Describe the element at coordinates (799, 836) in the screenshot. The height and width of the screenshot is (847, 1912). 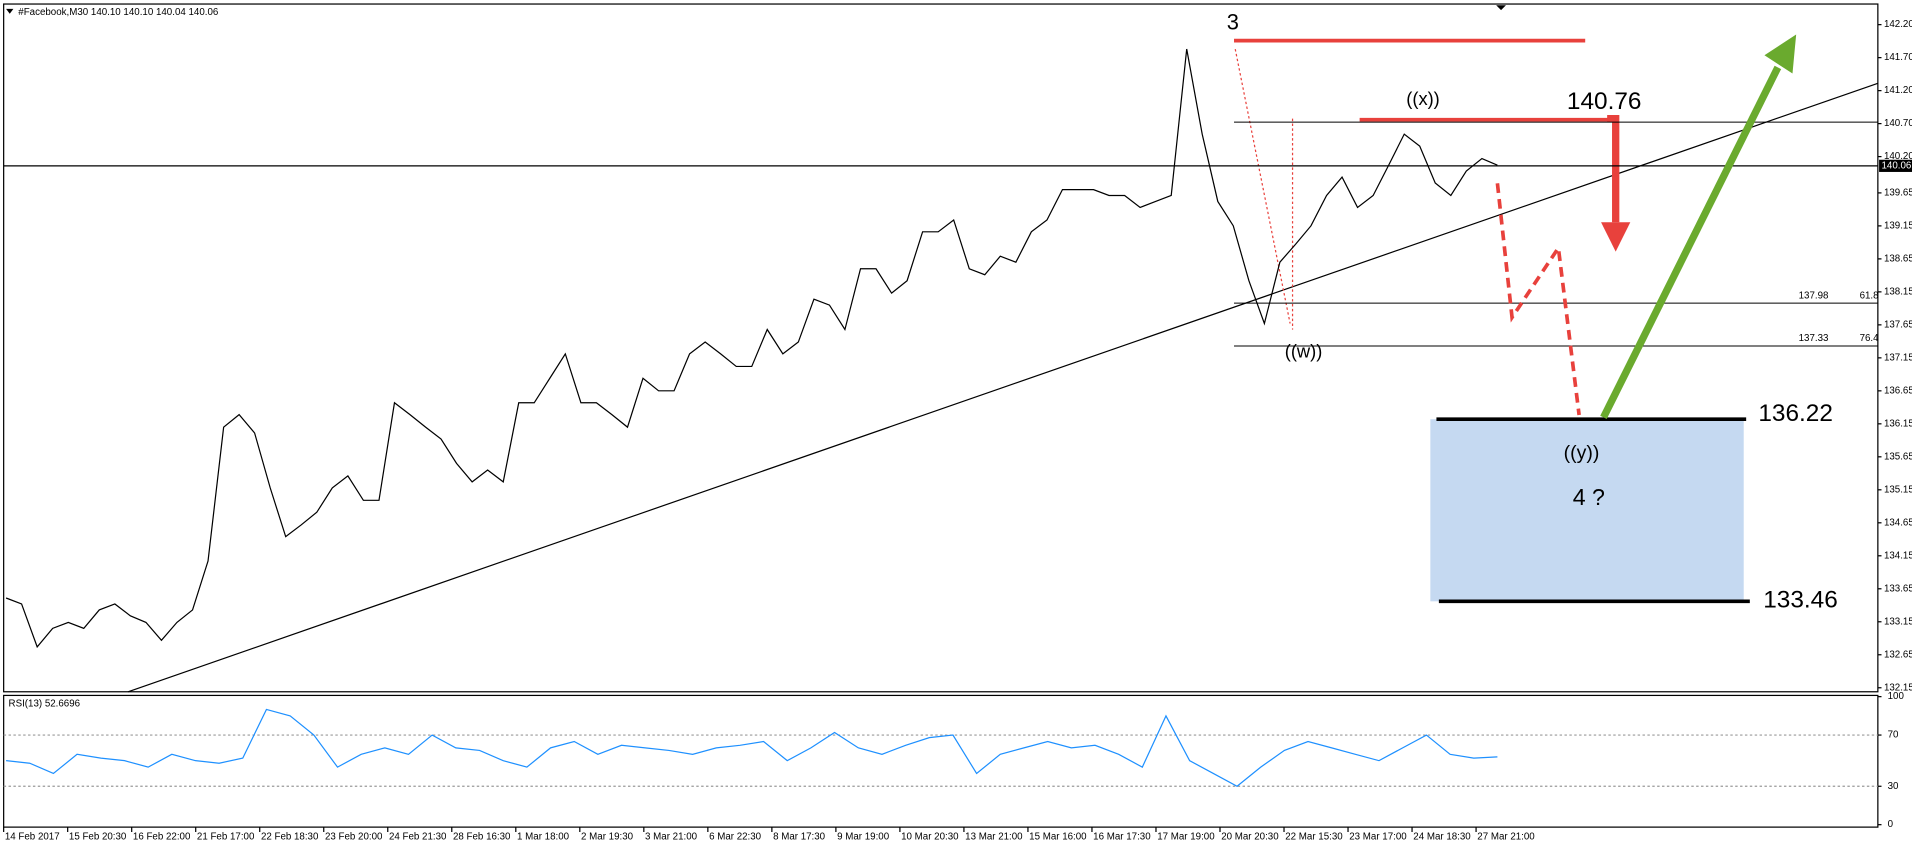
I see `x-tick-label: 8 Mar 17:30` at that location.